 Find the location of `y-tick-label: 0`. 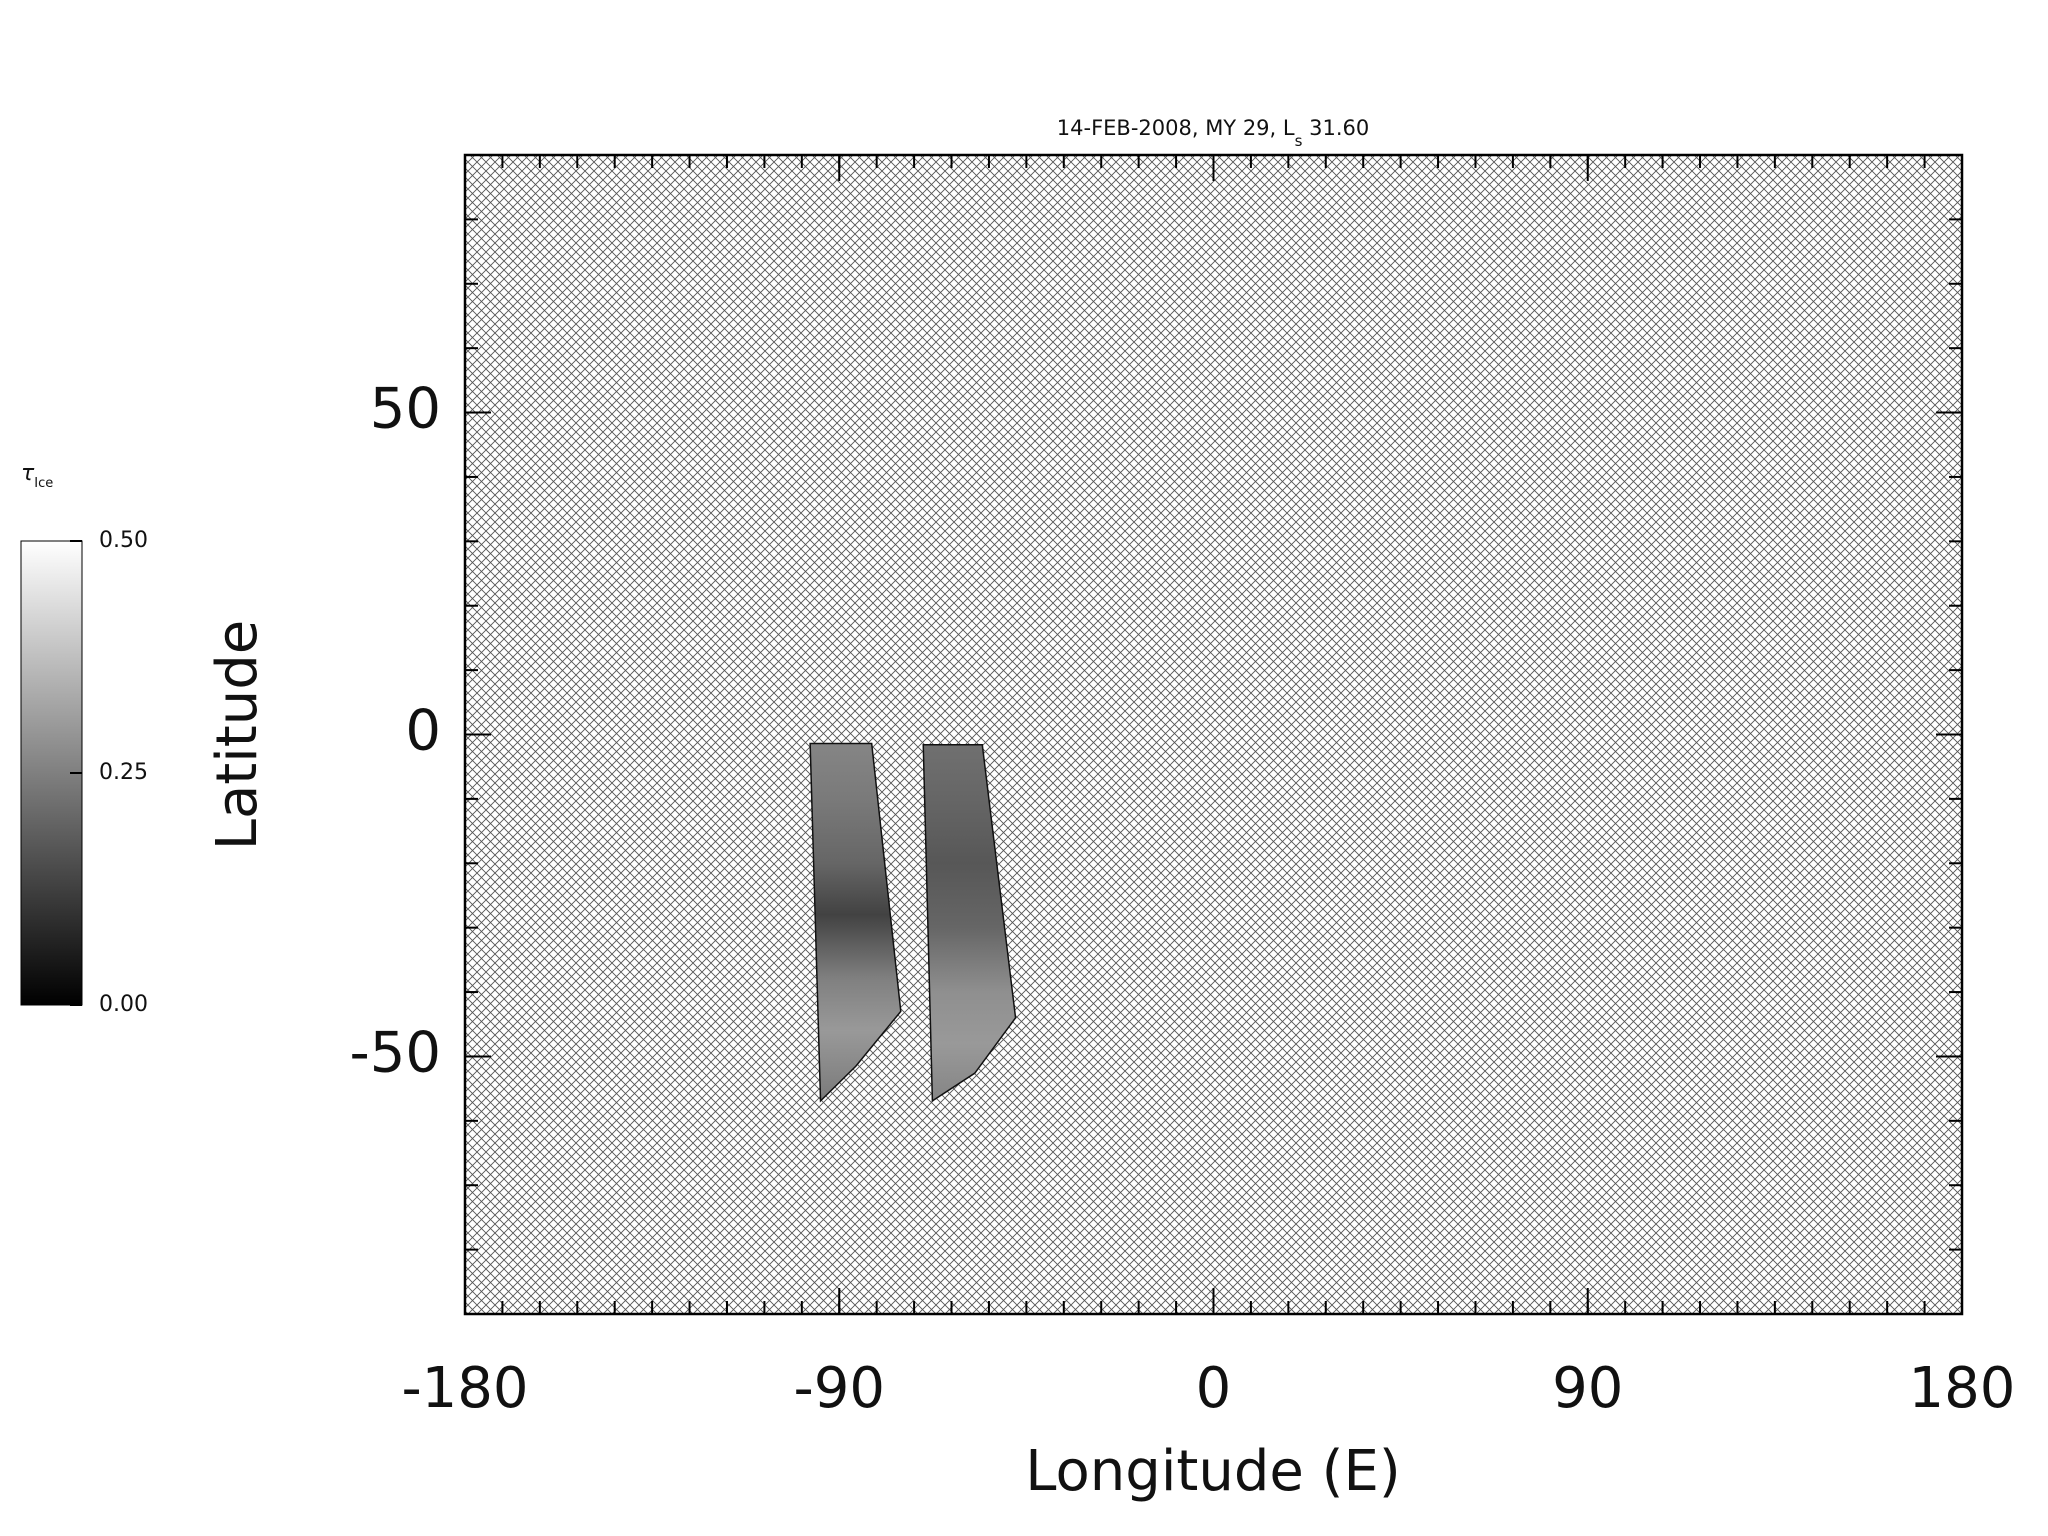

y-tick-label: 0 is located at coordinates (423, 731).